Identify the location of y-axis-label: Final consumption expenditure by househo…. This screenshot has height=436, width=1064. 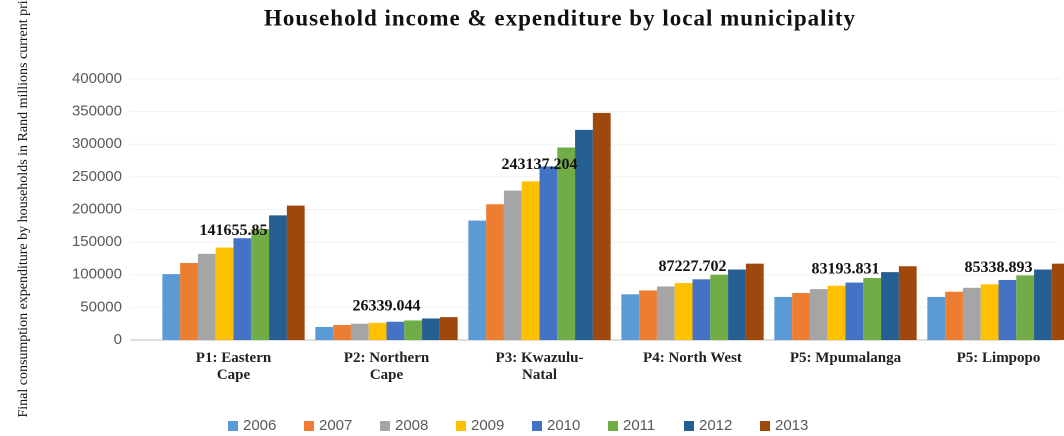
(23, 209).